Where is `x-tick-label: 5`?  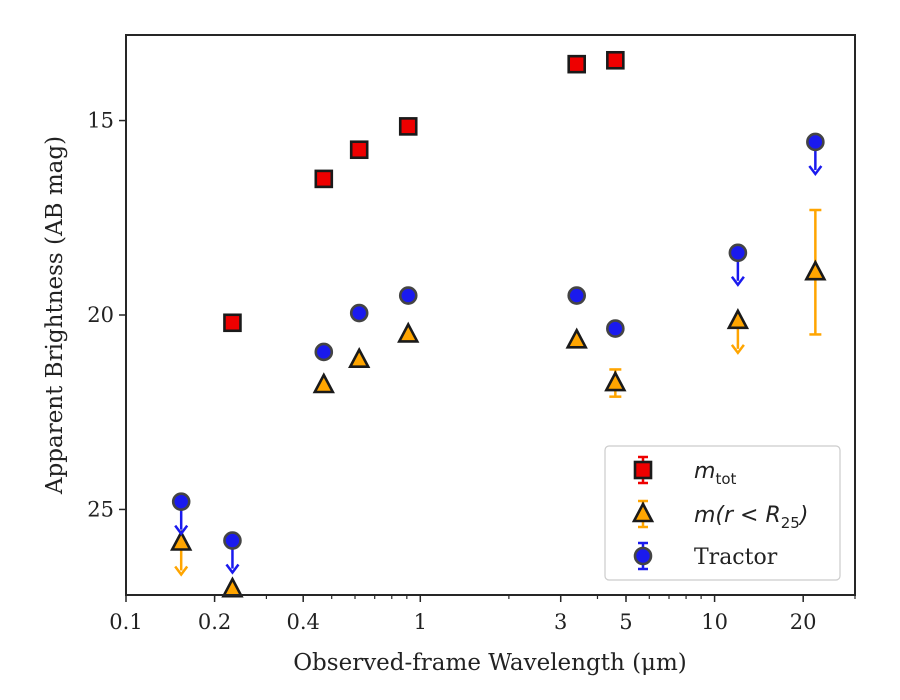 x-tick-label: 5 is located at coordinates (625, 622).